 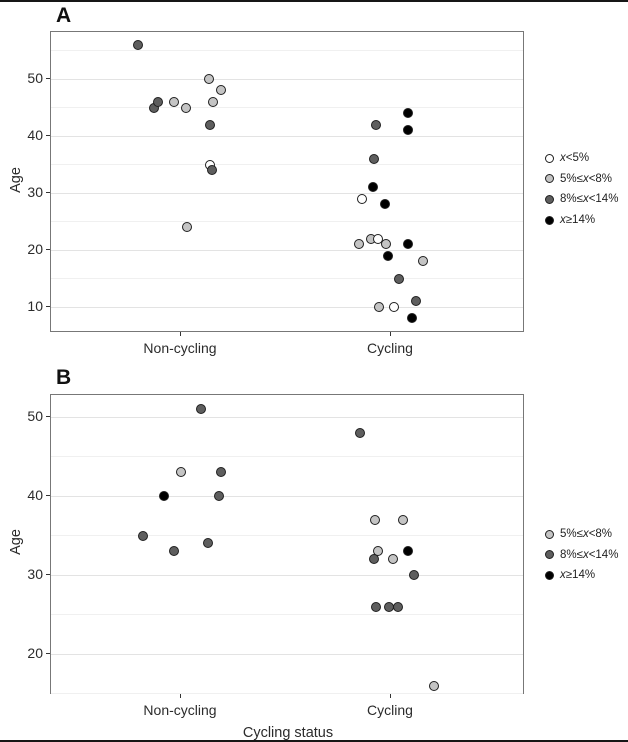 What do you see at coordinates (390, 348) in the screenshot?
I see `x-tick-label: Cycling` at bounding box center [390, 348].